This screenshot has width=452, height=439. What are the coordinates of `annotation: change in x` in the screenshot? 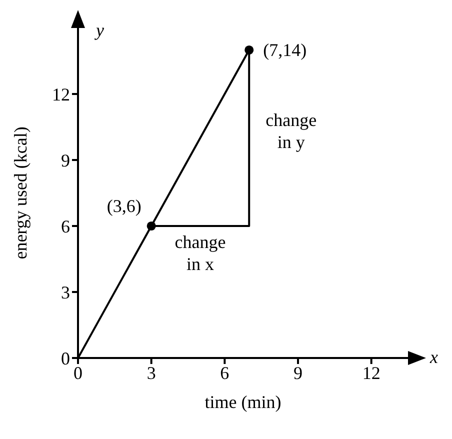 It's located at (200, 253).